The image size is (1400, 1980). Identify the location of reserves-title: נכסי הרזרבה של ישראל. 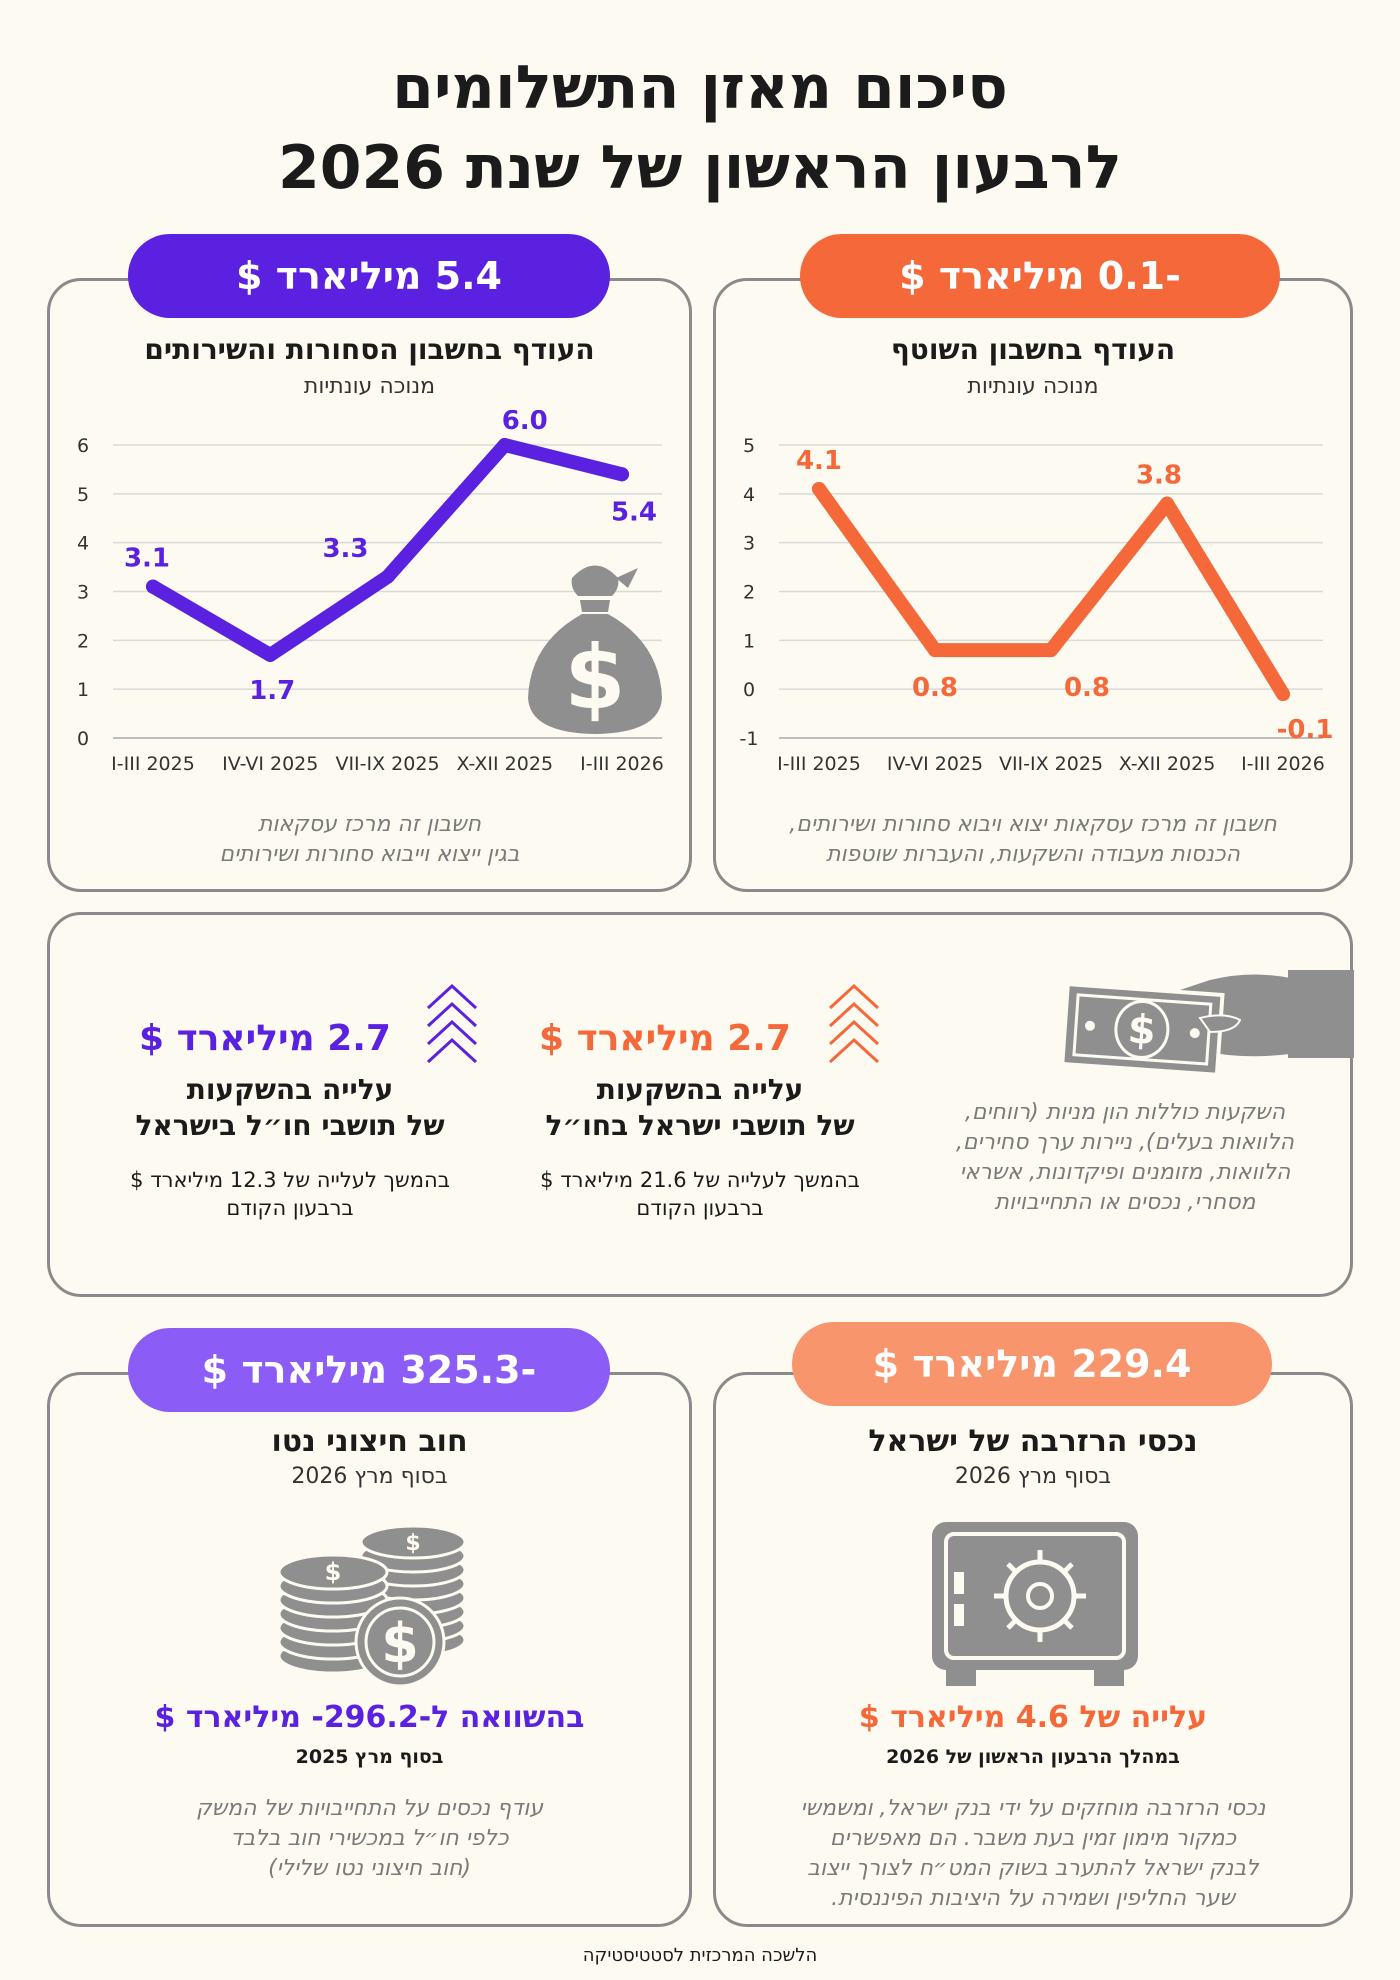
(1033, 1441).